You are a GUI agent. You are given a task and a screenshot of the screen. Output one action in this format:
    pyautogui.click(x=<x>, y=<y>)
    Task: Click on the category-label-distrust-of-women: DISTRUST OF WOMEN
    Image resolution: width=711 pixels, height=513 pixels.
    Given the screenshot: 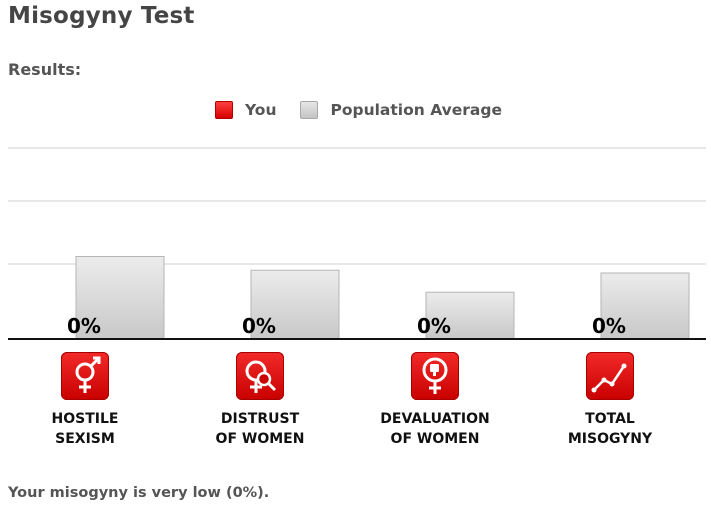 What is the action you would take?
    pyautogui.click(x=260, y=429)
    